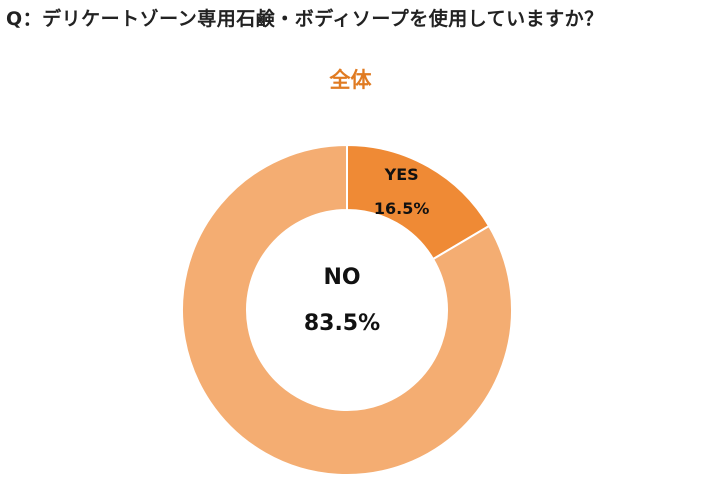 This screenshot has height=486, width=701. Describe the element at coordinates (401, 174) in the screenshot. I see `slice-label-yes: YES` at that location.